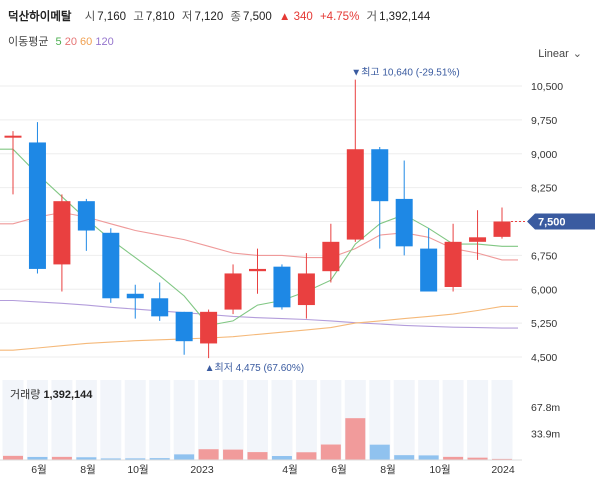  What do you see at coordinates (544, 256) in the screenshot?
I see `y-tick-label: 6,750` at bounding box center [544, 256].